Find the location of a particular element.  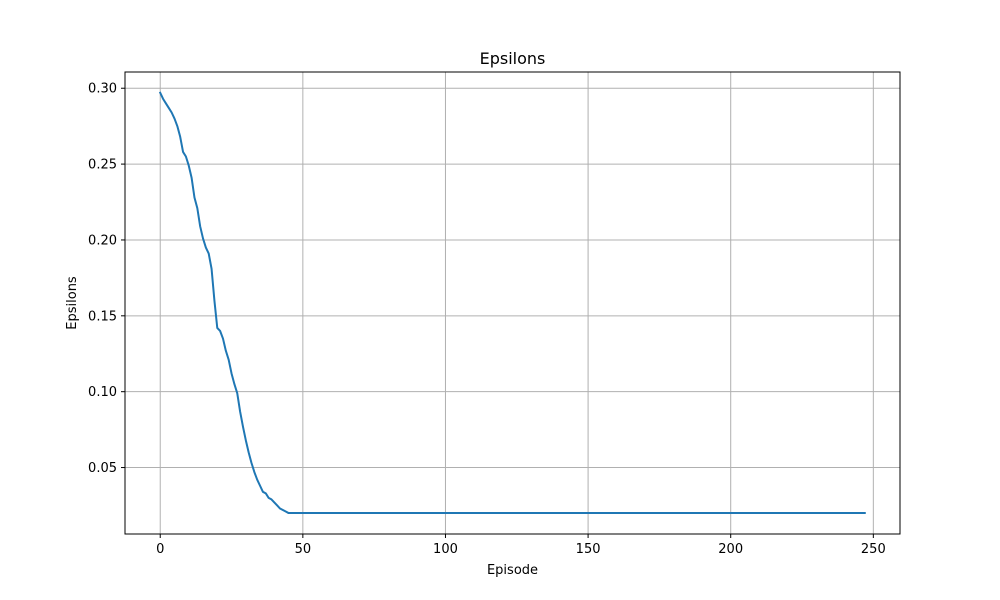

y-tick-label: 0.30 is located at coordinates (102, 89).